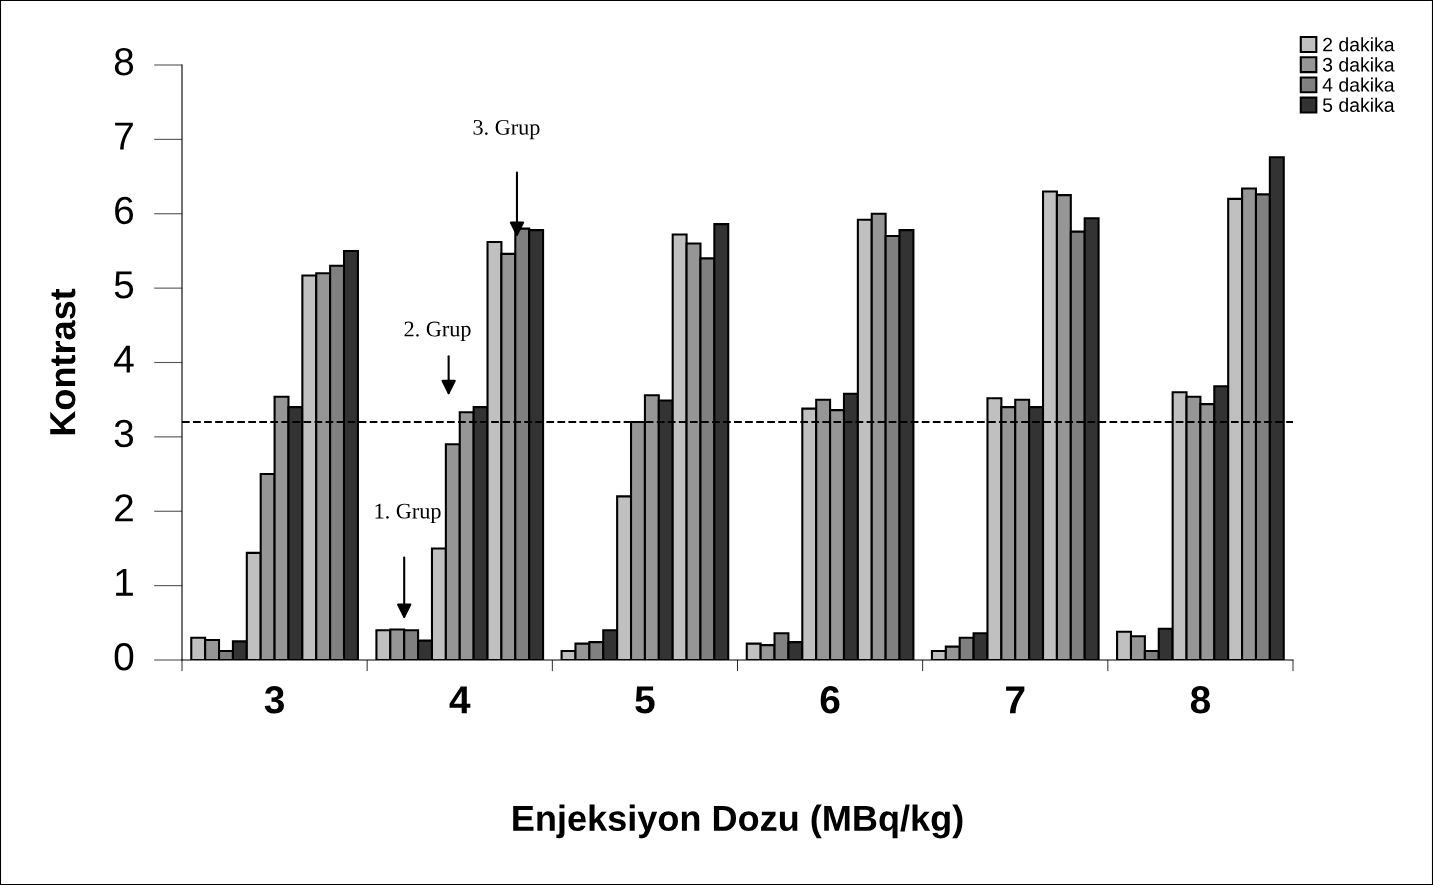 The height and width of the screenshot is (885, 1433). What do you see at coordinates (63, 361) in the screenshot?
I see `y-axis-title: Kontrast` at bounding box center [63, 361].